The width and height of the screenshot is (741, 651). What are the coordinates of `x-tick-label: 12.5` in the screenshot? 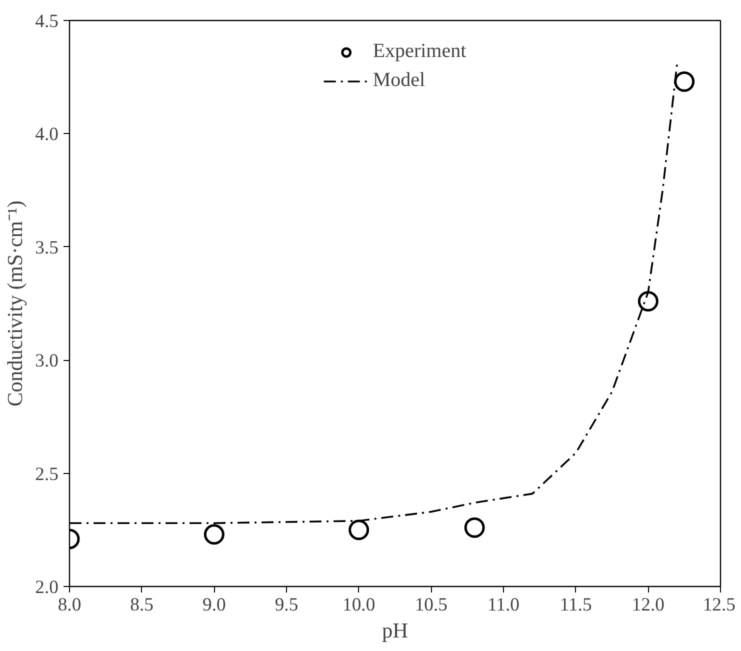 It's located at (719, 605).